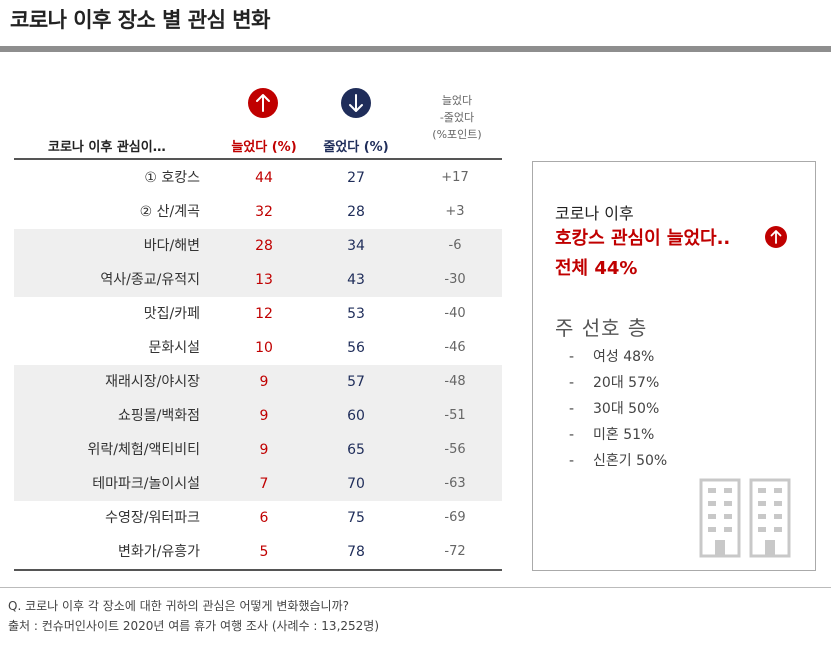 Image resolution: width=831 pixels, height=647 pixels. Describe the element at coordinates (356, 147) in the screenshot. I see `header-decreased: 줄었다 (%)` at that location.